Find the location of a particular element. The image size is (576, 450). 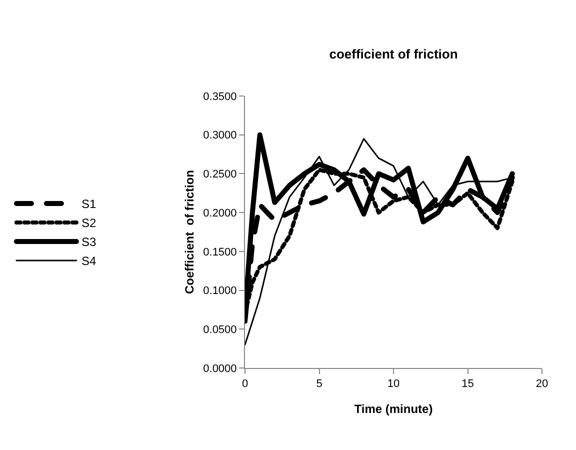

y-tick-label: 0.3000 is located at coordinates (220, 136).